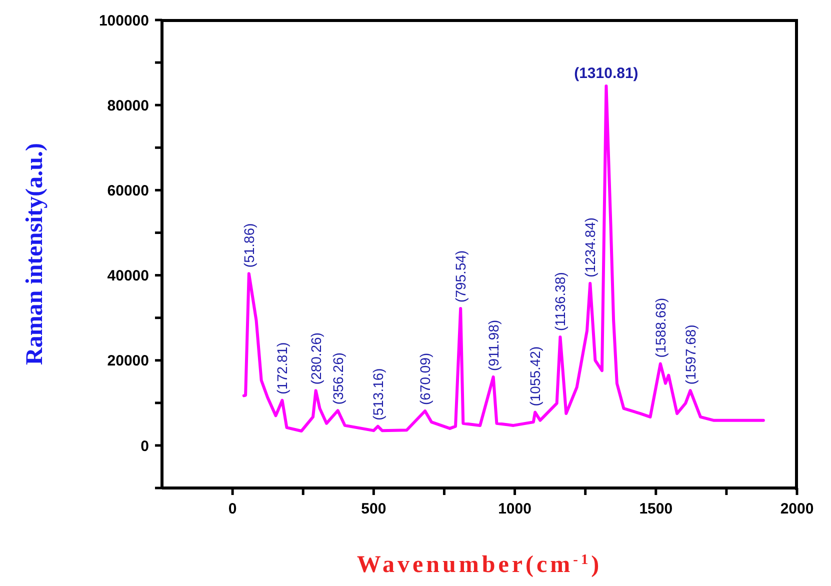 Image resolution: width=831 pixels, height=586 pixels. I want to click on x-axis-title: Wavenumber(cm$^{-1}$), so click(479, 565).